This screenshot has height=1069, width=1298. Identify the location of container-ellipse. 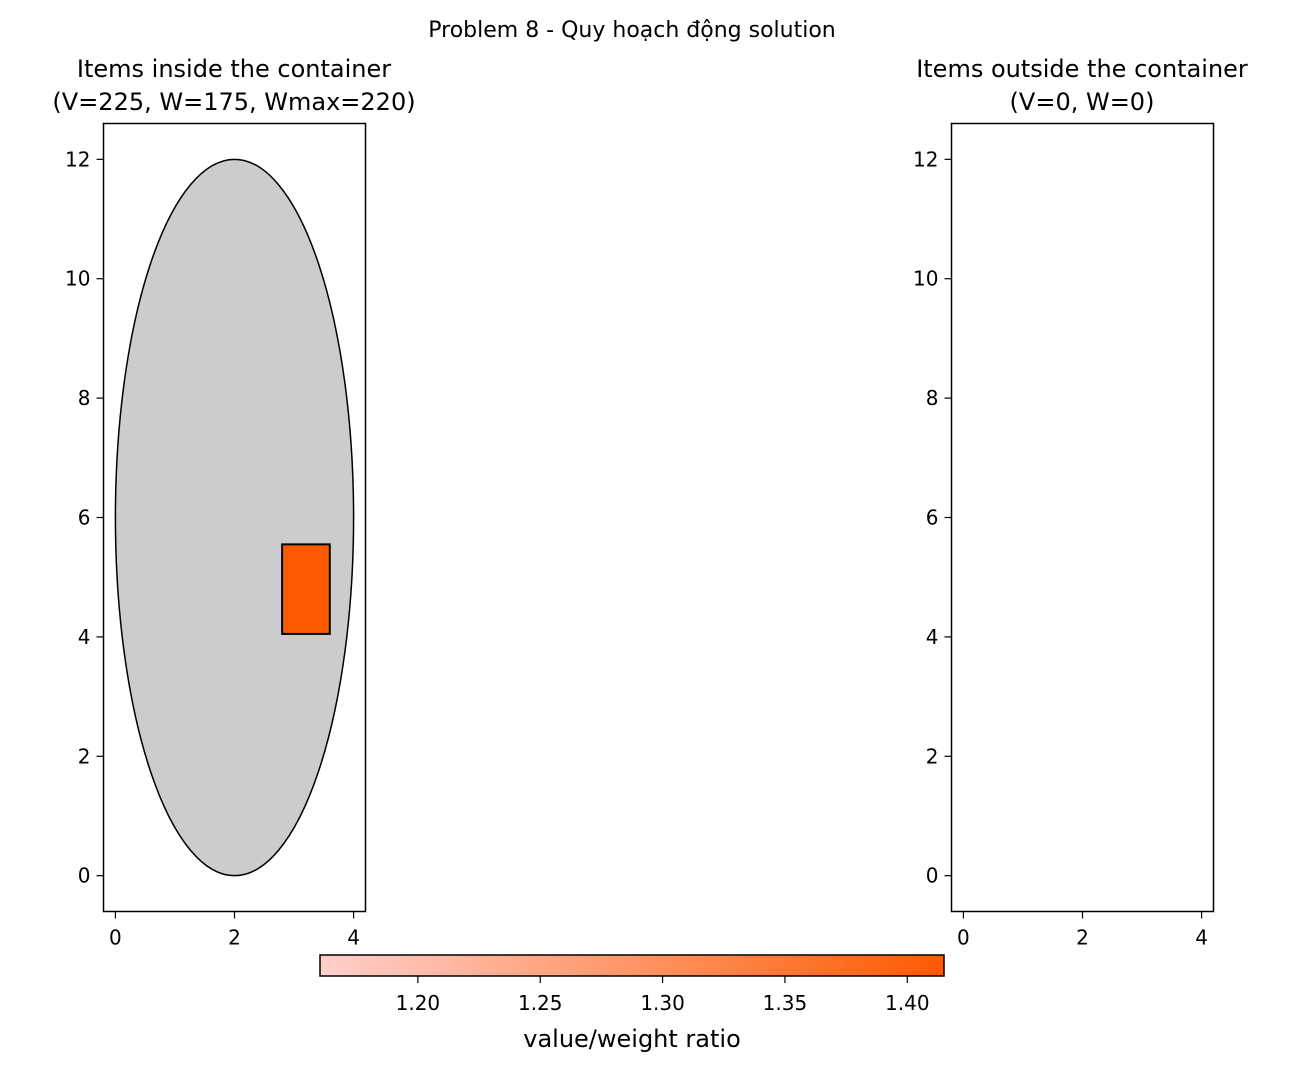
(234, 517).